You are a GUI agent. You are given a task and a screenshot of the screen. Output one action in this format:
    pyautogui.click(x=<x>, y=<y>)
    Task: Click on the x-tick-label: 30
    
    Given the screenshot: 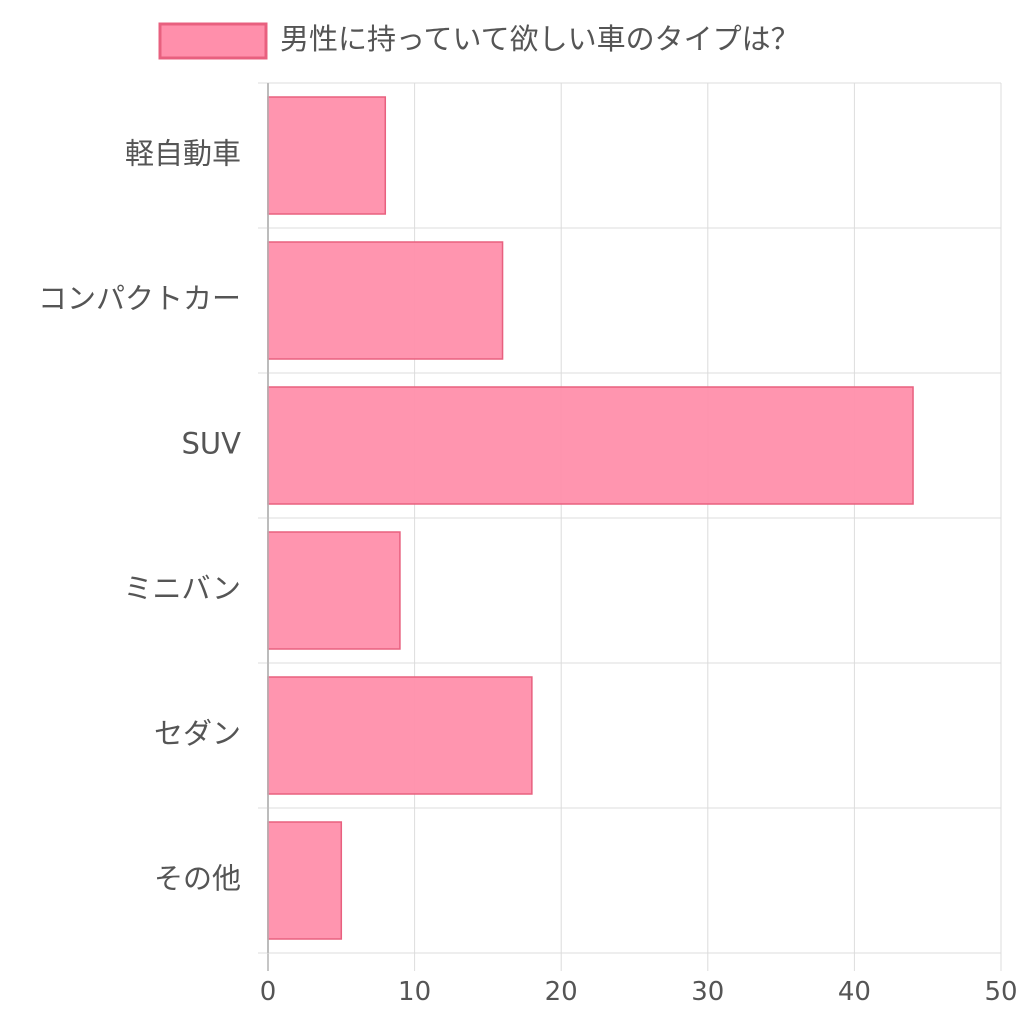 What is the action you would take?
    pyautogui.click(x=707, y=992)
    